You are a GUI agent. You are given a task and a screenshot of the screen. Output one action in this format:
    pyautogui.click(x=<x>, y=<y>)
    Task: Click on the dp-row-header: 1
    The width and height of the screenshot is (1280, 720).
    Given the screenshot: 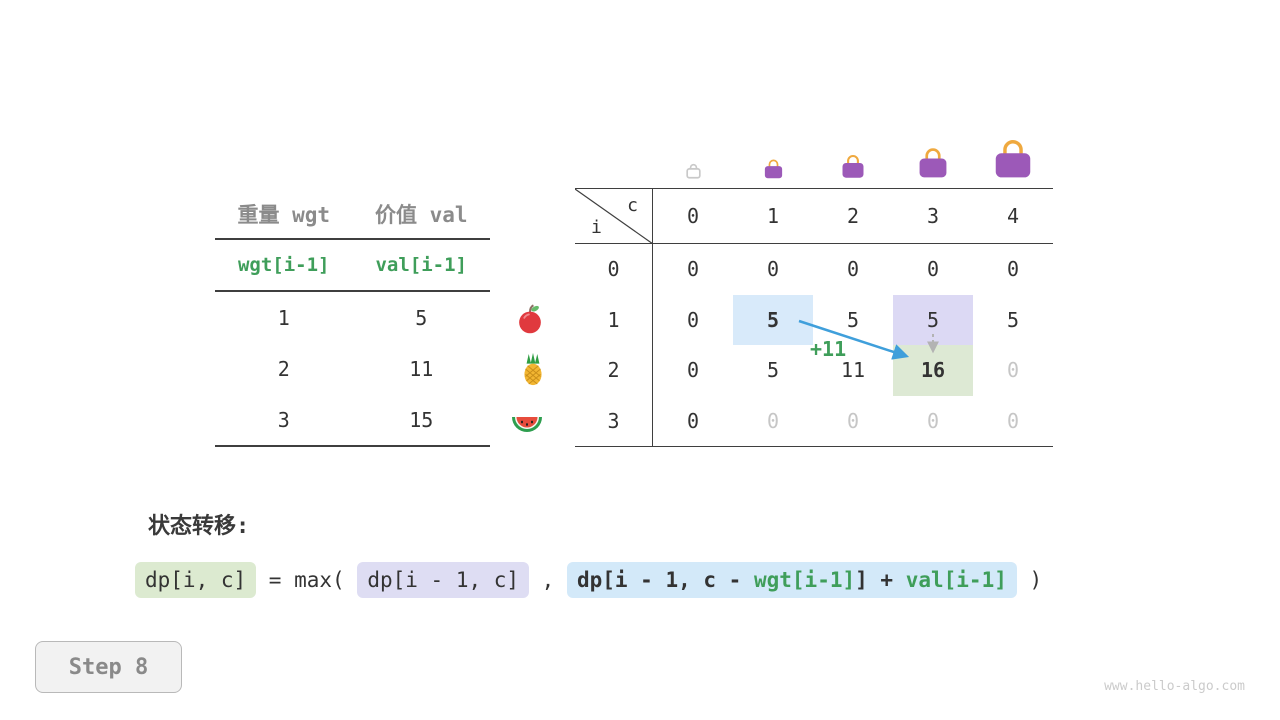 What is the action you would take?
    pyautogui.click(x=614, y=319)
    